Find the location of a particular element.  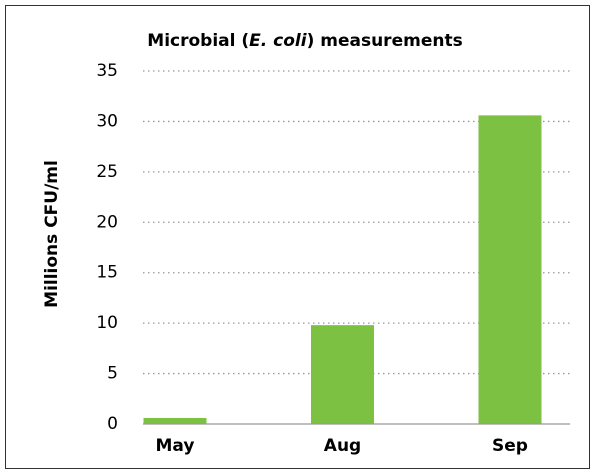

chart-title: Microbial (E. coli) measurements is located at coordinates (304, 41).